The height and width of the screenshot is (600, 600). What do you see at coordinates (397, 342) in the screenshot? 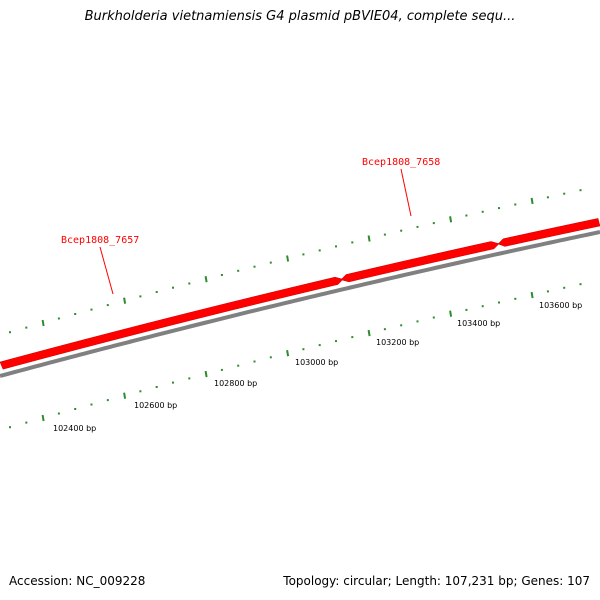
I see `bp-tick-label: 103200 bp` at bounding box center [397, 342].